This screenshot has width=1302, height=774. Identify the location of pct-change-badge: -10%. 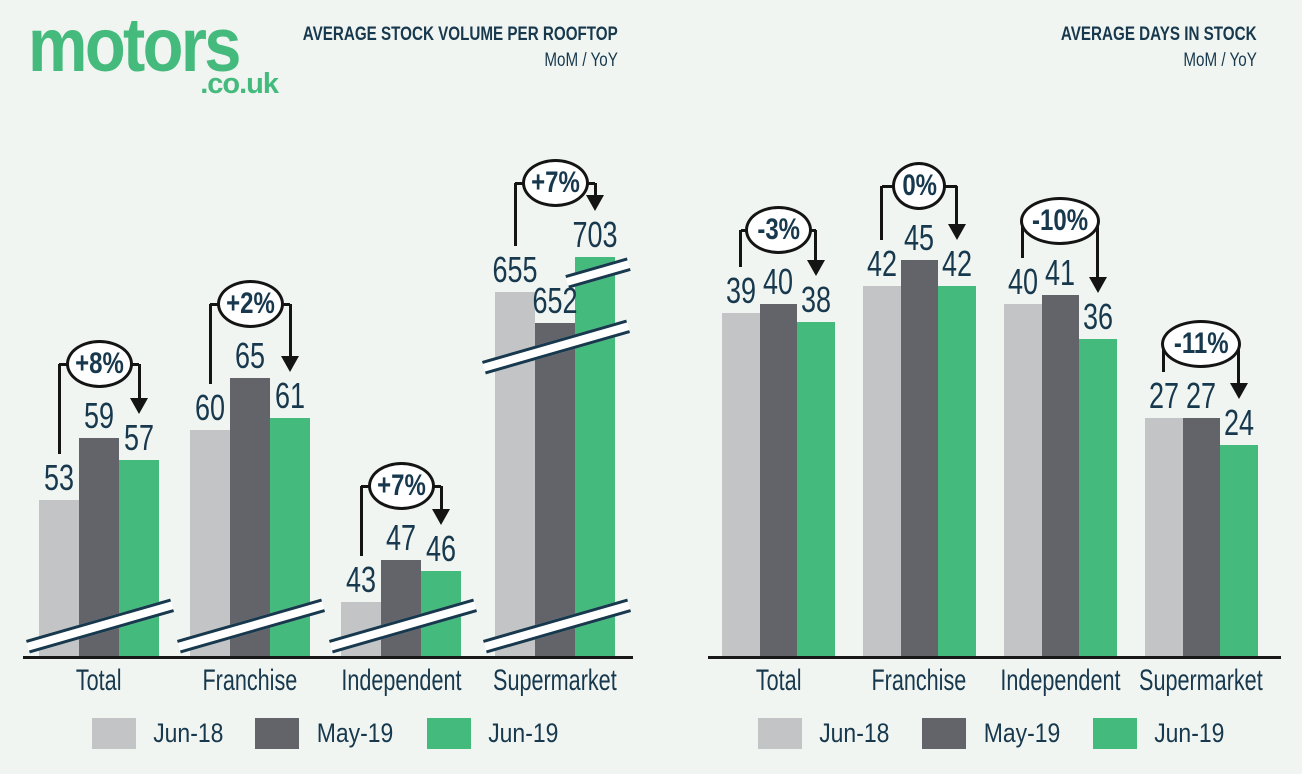
(1060, 221).